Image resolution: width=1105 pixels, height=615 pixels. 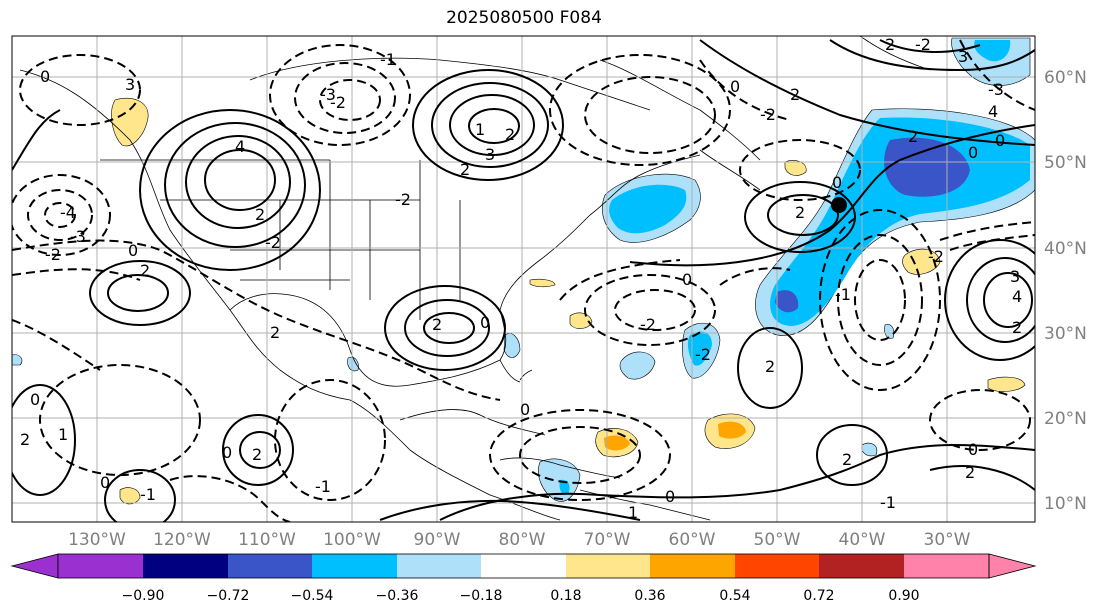 I want to click on point-marker, so click(x=839, y=205).